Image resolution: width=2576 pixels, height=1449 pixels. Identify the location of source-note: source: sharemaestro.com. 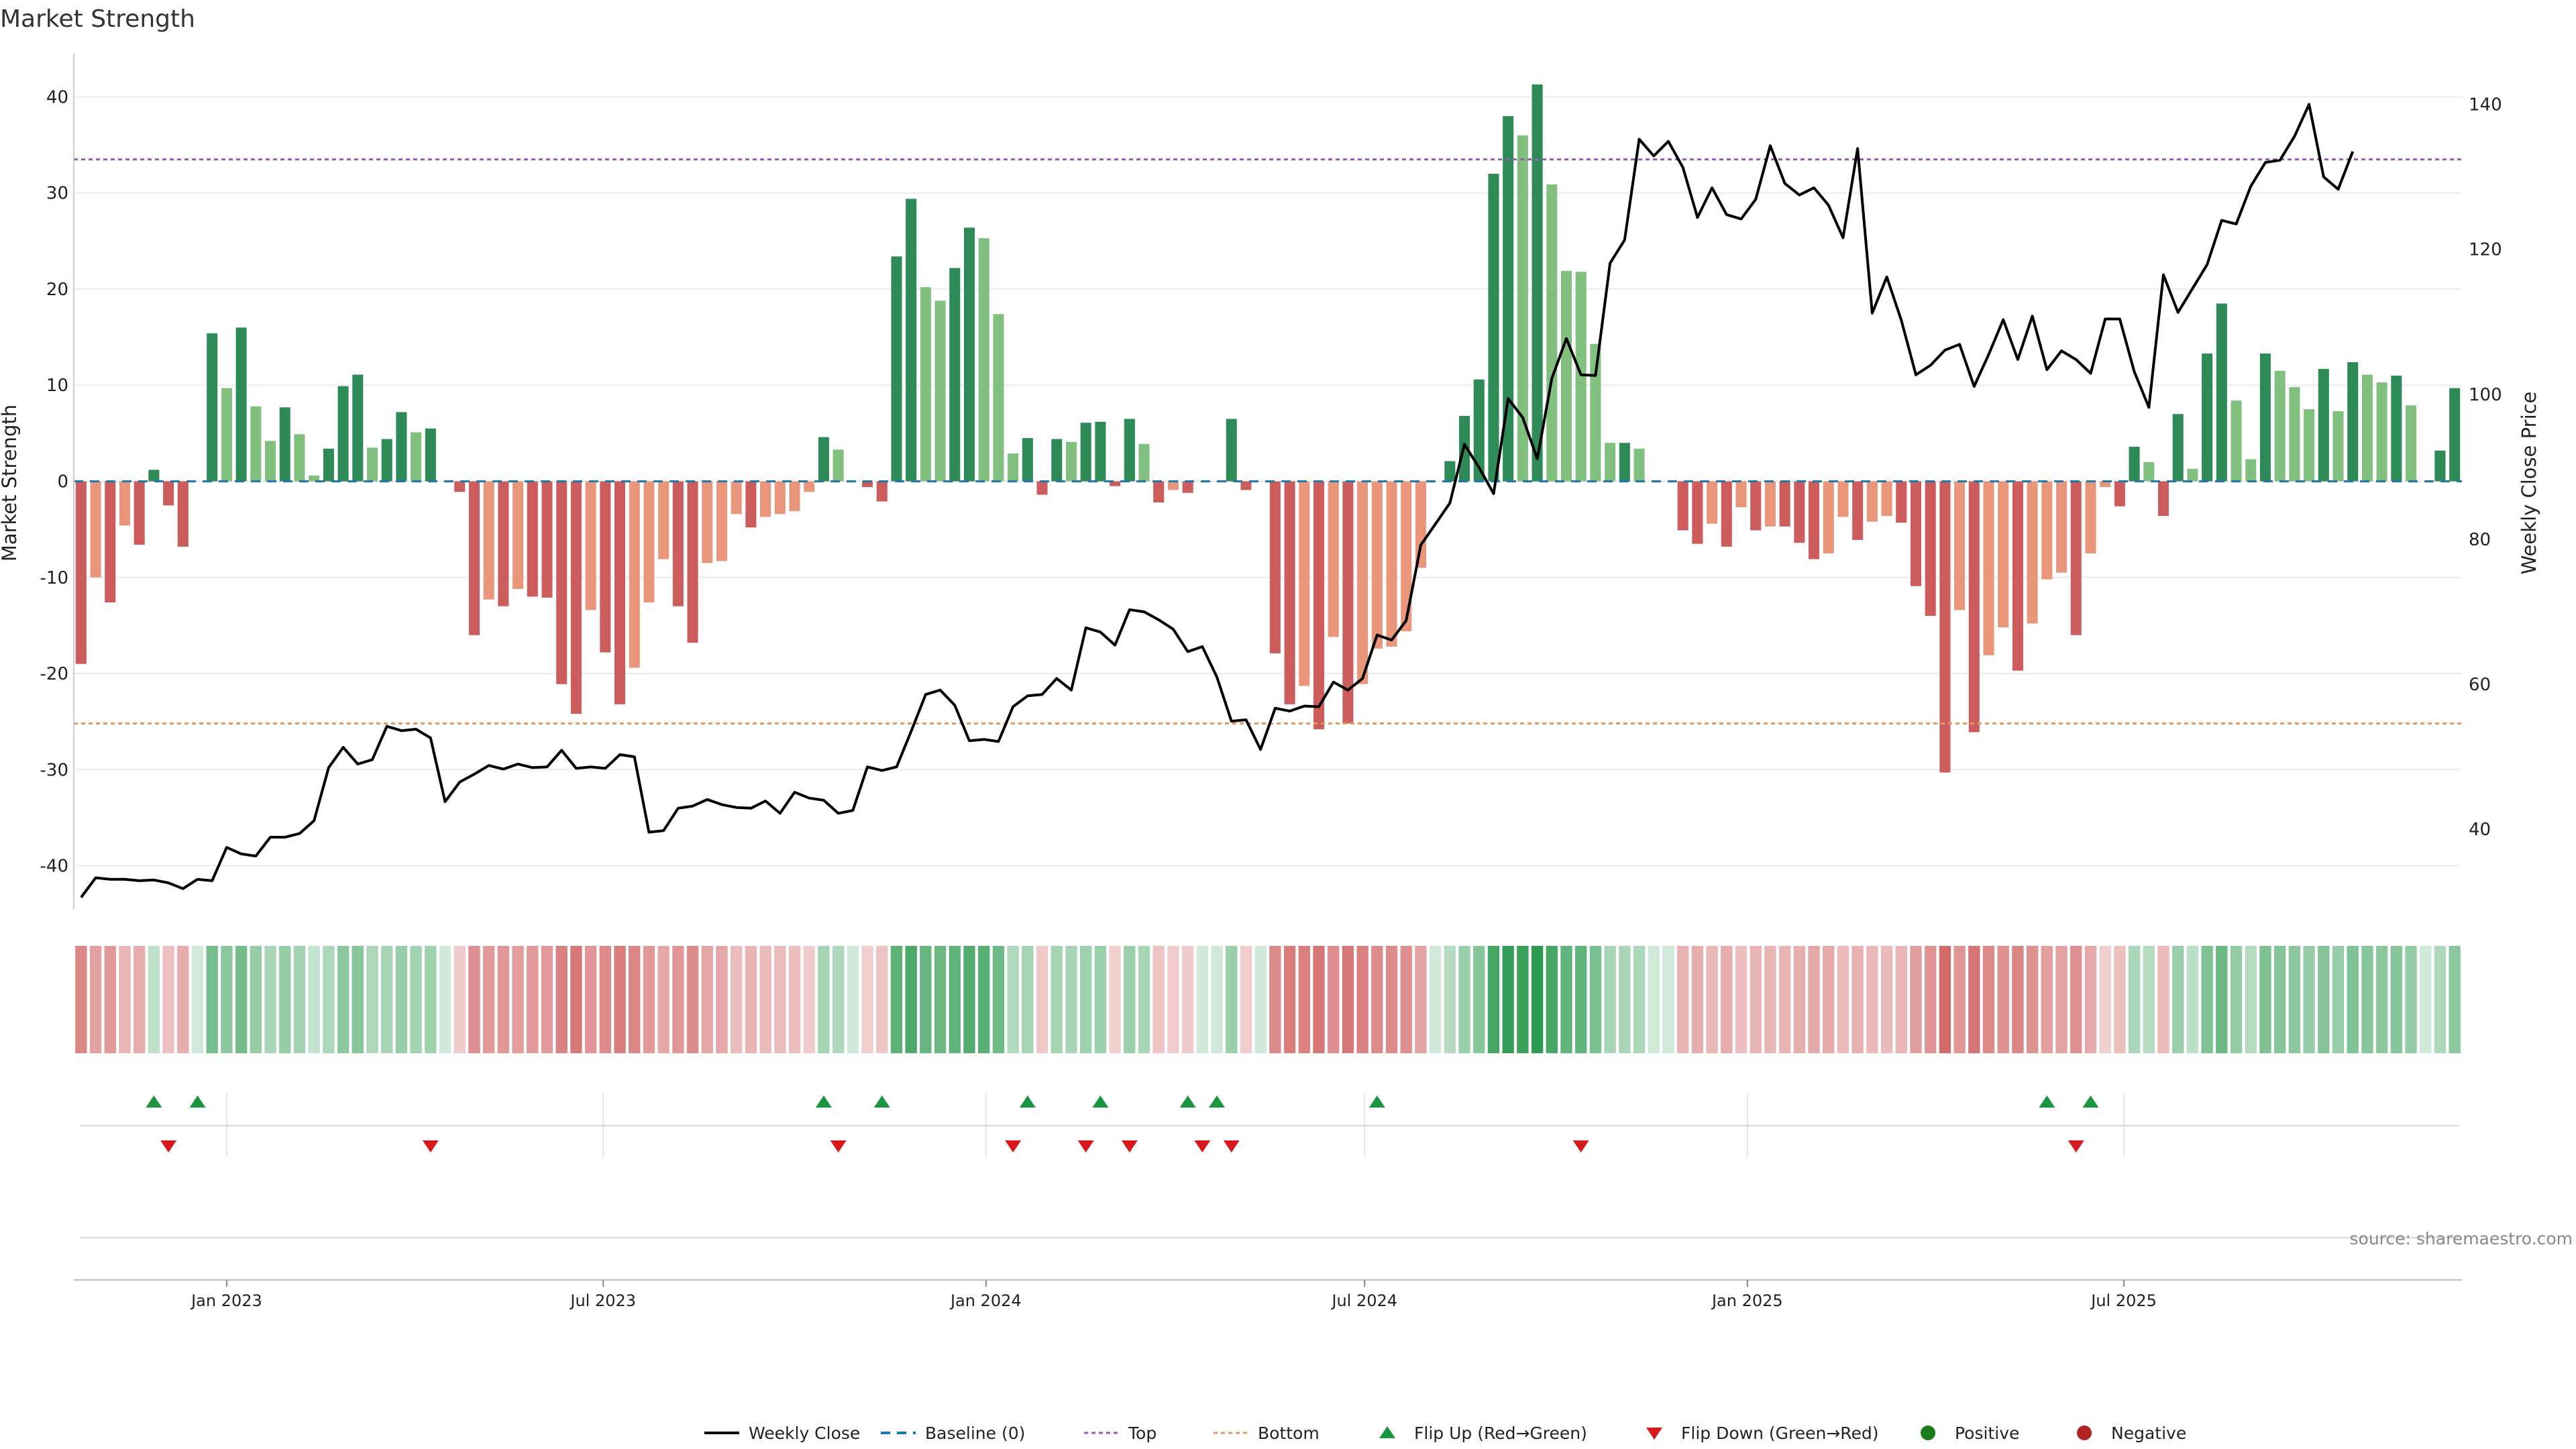
(2461, 1238).